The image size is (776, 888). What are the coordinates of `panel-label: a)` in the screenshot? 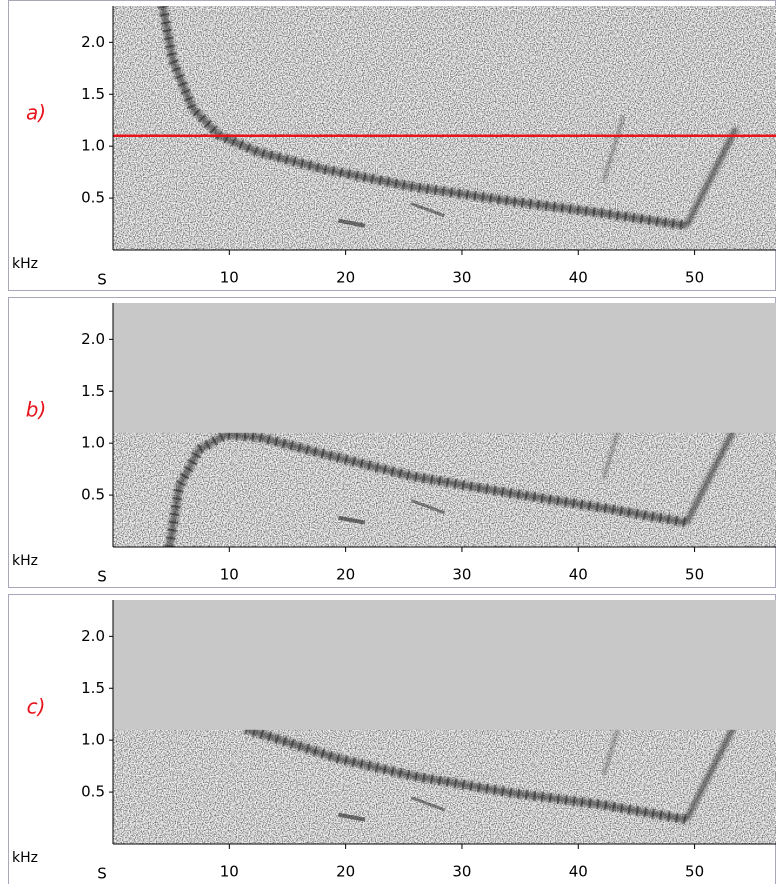 It's located at (36, 112).